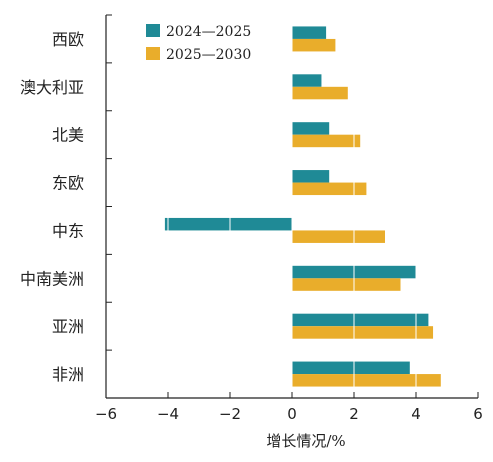  Describe the element at coordinates (68, 135) in the screenshot. I see `category-label-2: 北美` at that location.